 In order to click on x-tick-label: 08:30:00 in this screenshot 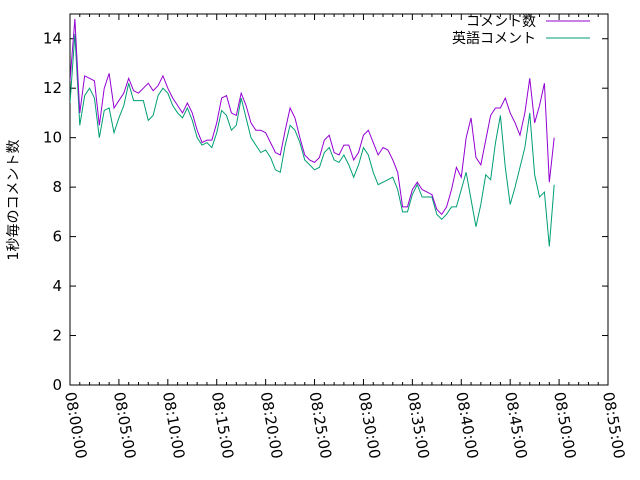, I will do `click(369, 425)`.